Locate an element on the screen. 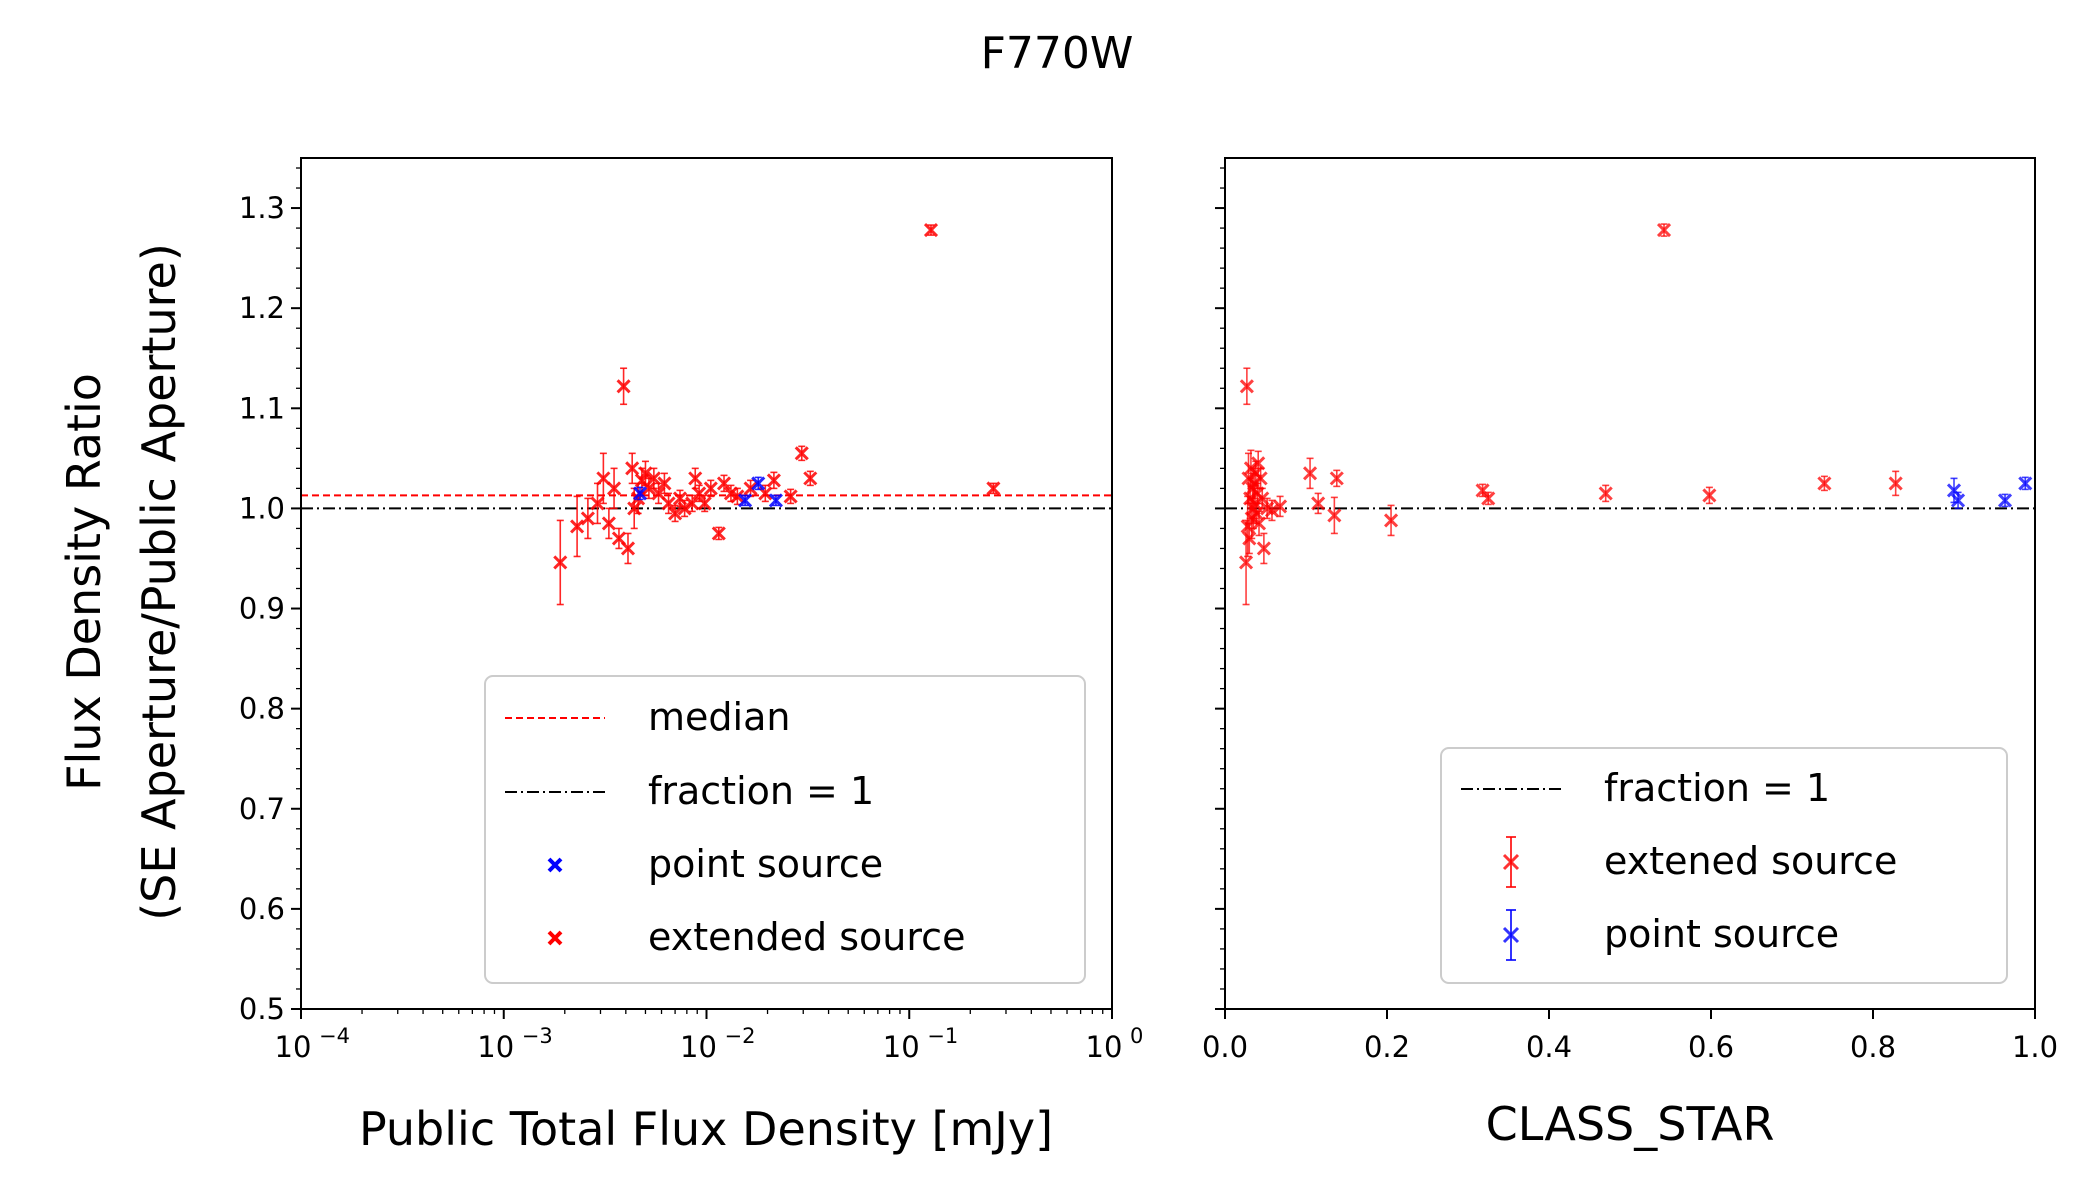 The width and height of the screenshot is (2100, 1200). right-legend-fraction-label: fraction = 1 is located at coordinates (1717, 788).